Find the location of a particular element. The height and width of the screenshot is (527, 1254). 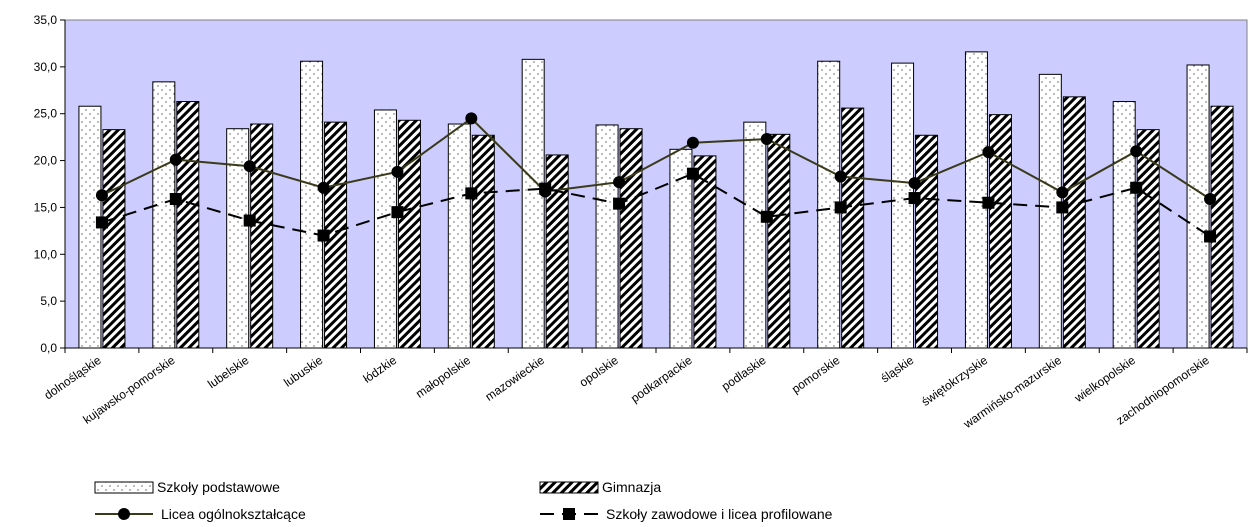

category-label: wielkopolskie is located at coordinates (1104, 379).